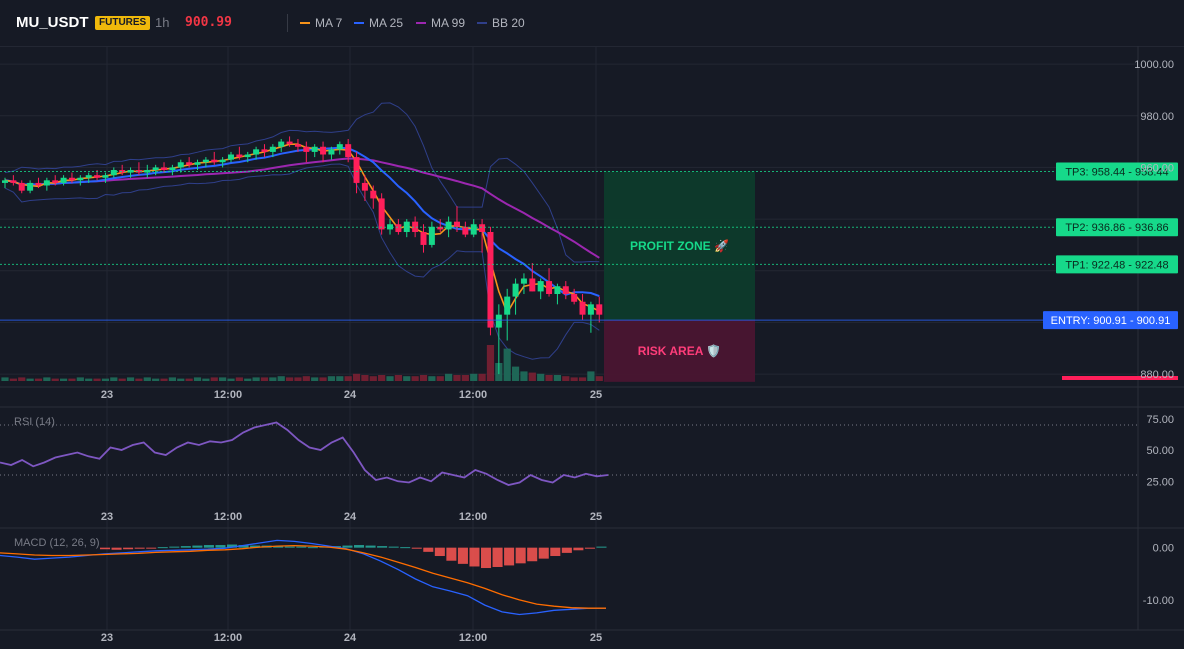 The width and height of the screenshot is (1184, 649). Describe the element at coordinates (1157, 117) in the screenshot. I see `price-tick-label: 980.00` at that location.